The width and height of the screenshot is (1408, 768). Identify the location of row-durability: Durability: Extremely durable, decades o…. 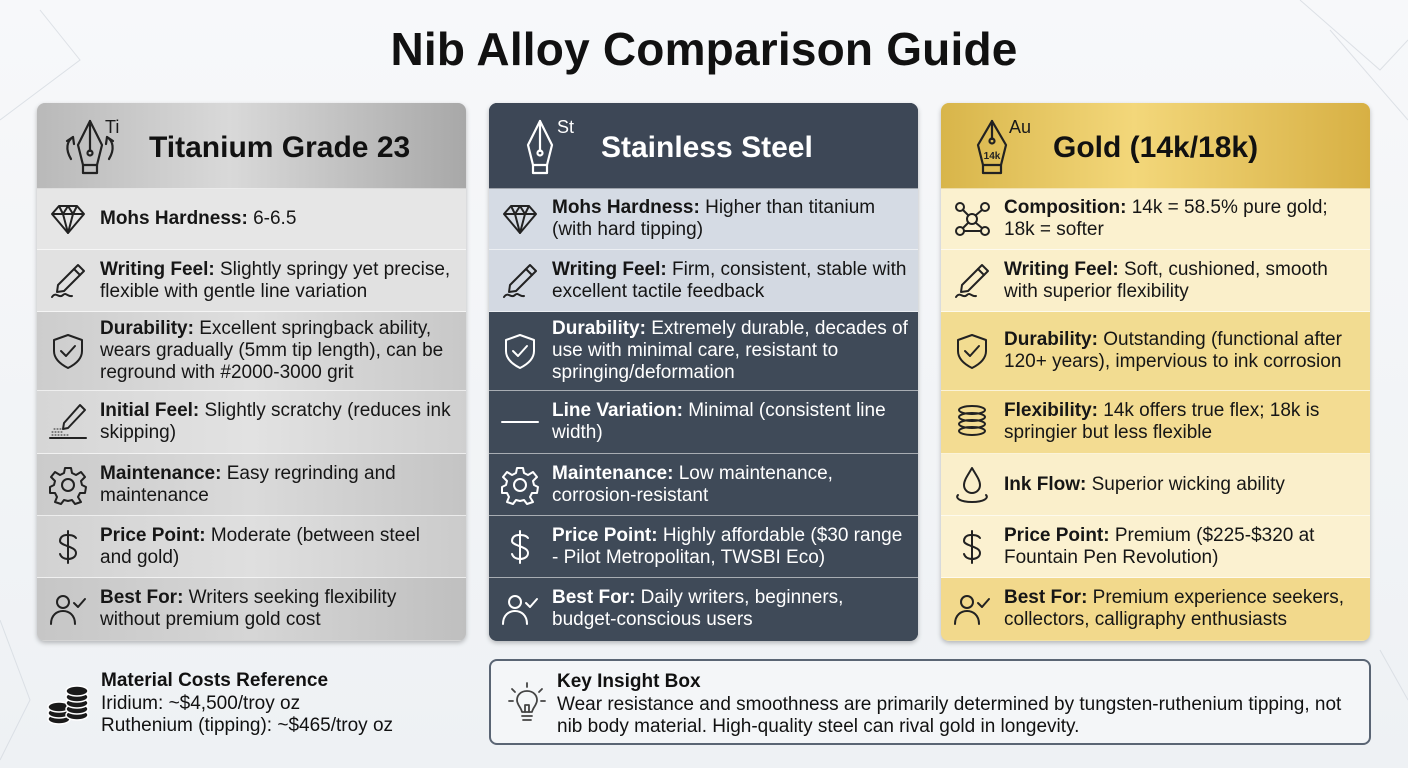
(703, 351).